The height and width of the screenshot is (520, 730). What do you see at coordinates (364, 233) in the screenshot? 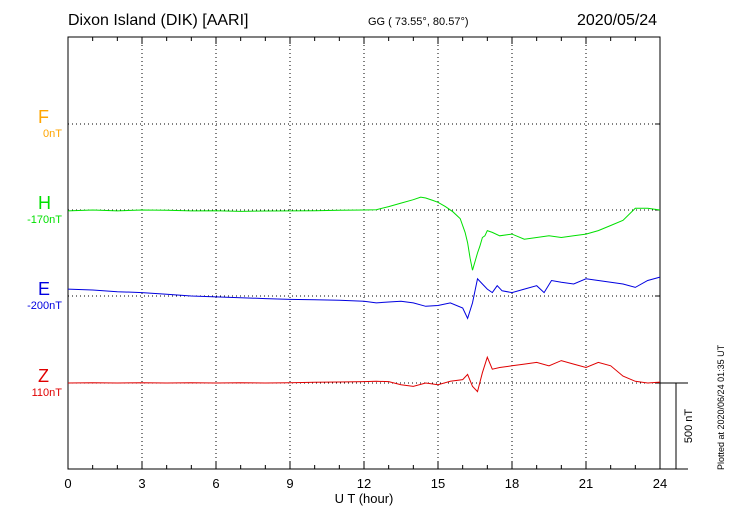
I see `series-line-h` at bounding box center [364, 233].